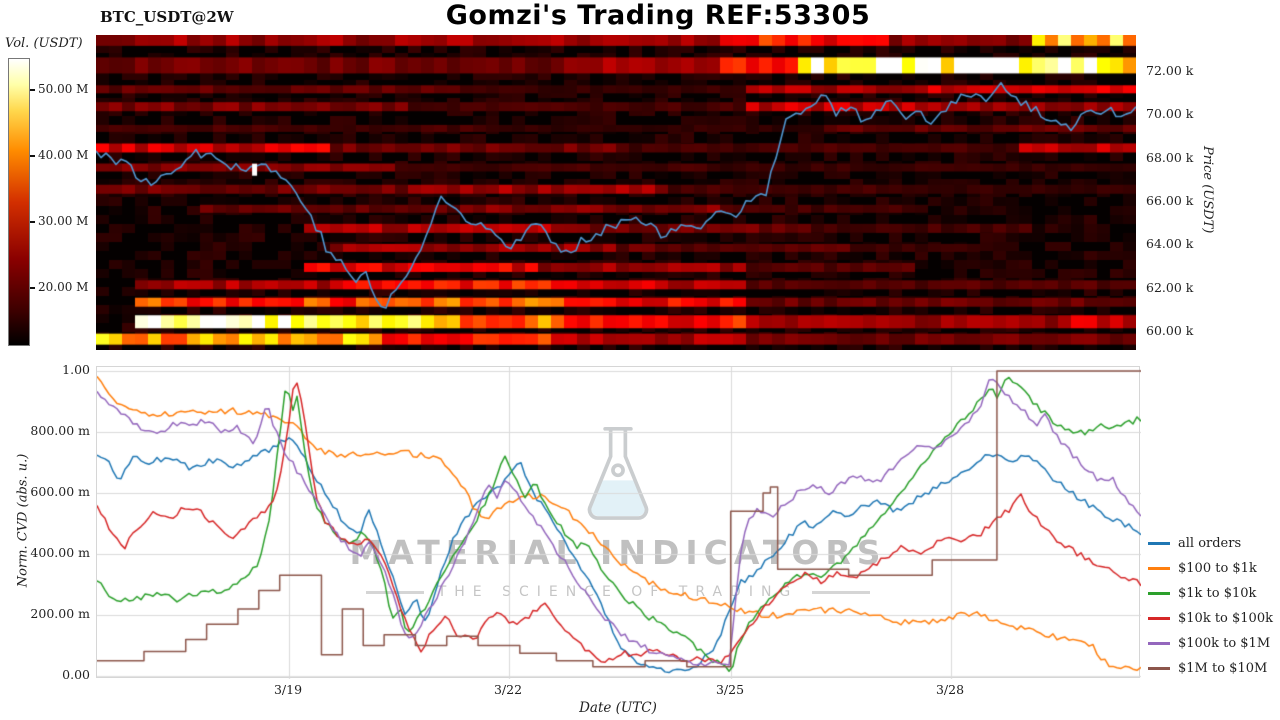 The width and height of the screenshot is (1280, 720). Describe the element at coordinates (63, 287) in the screenshot. I see `colorbar-tick-label: 20.00 M` at that location.